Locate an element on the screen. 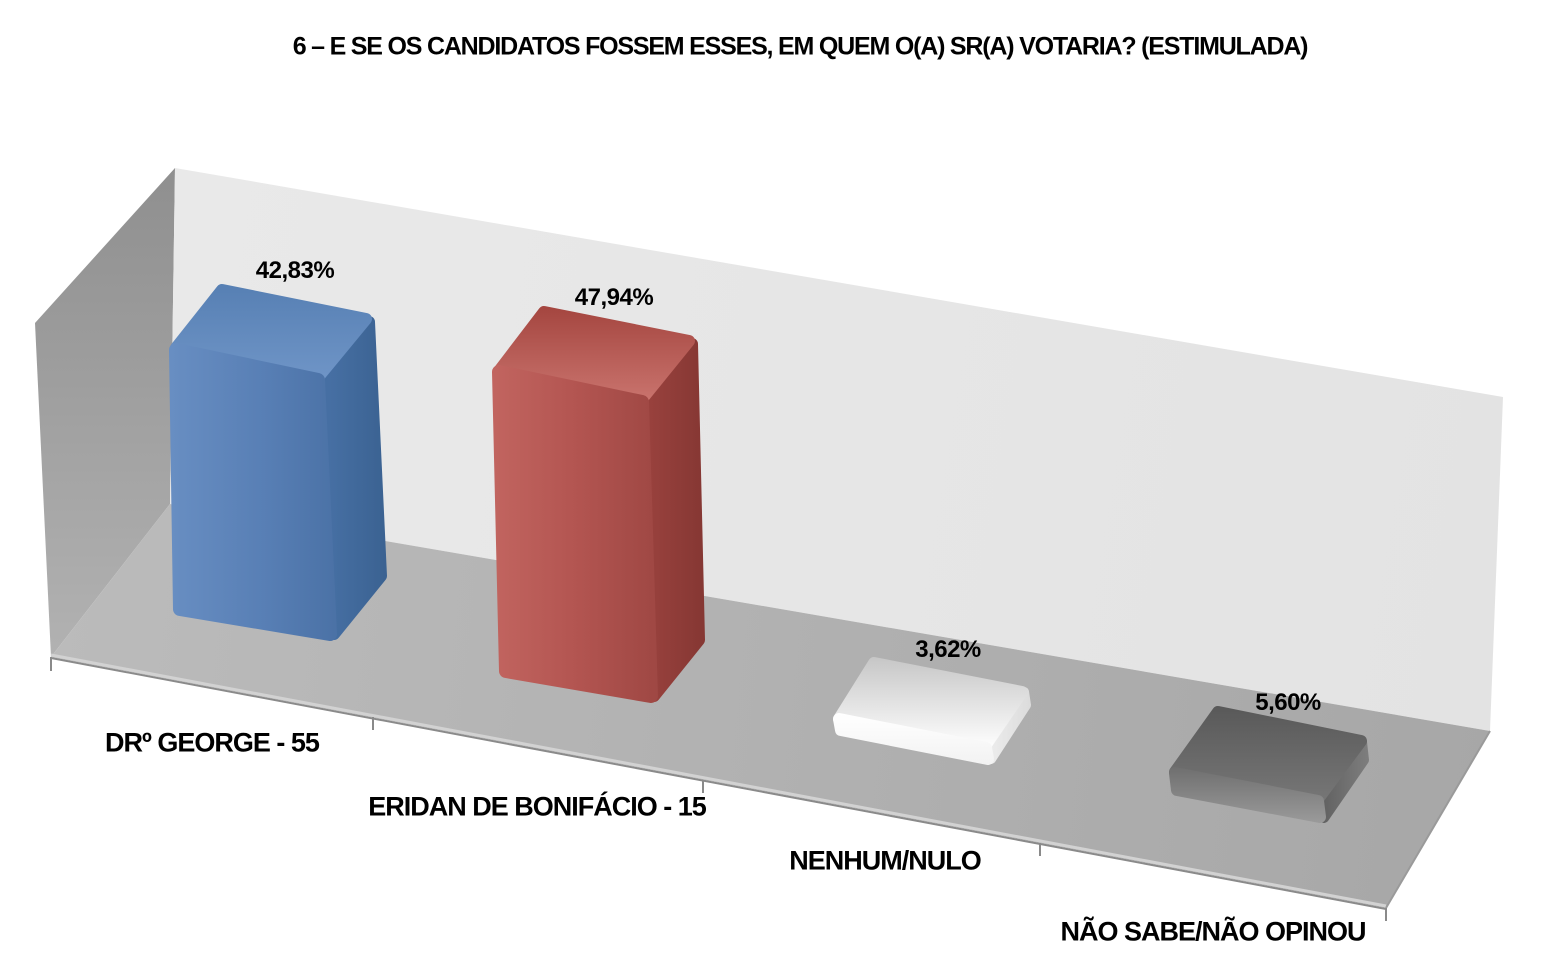 This screenshot has height=960, width=1552. axis-right-edge is located at coordinates (1438, 819).